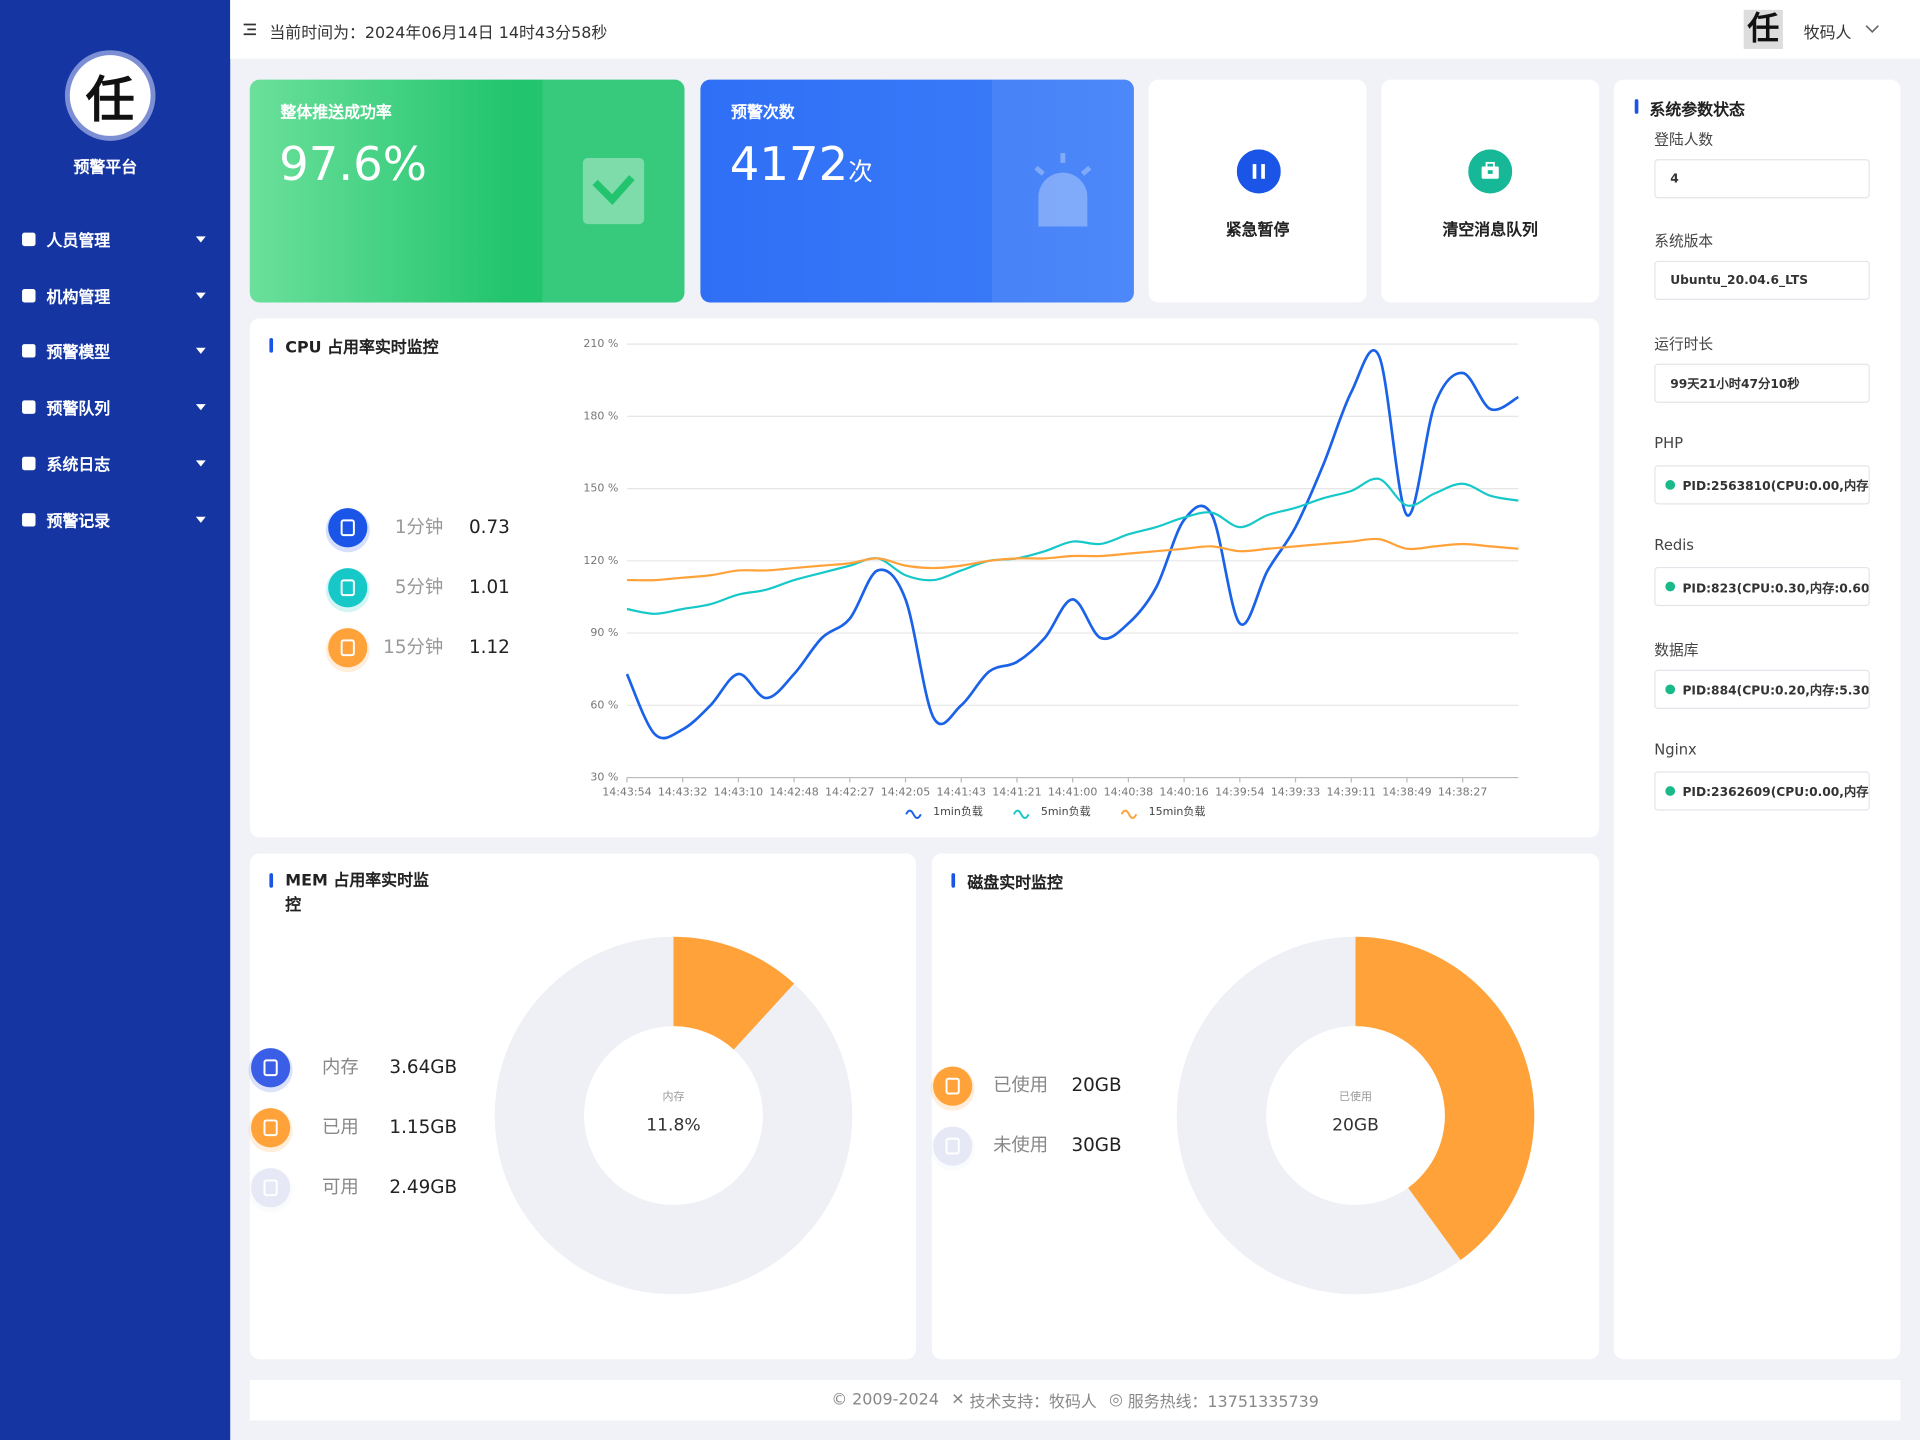 This screenshot has height=1440, width=1920. Describe the element at coordinates (682, 791) in the screenshot. I see `x-tick-label: 14:43:32` at that location.